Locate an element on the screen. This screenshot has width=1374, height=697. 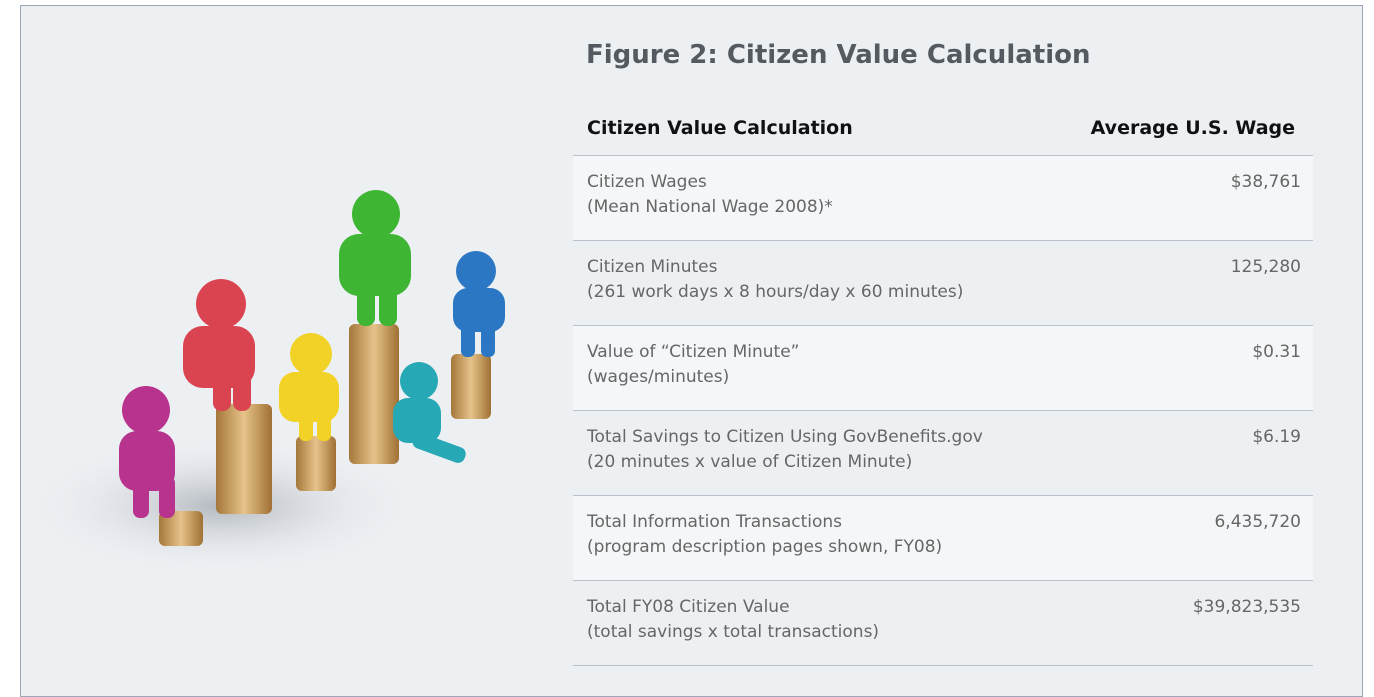
figure-magenta is located at coordinates (147, 452).